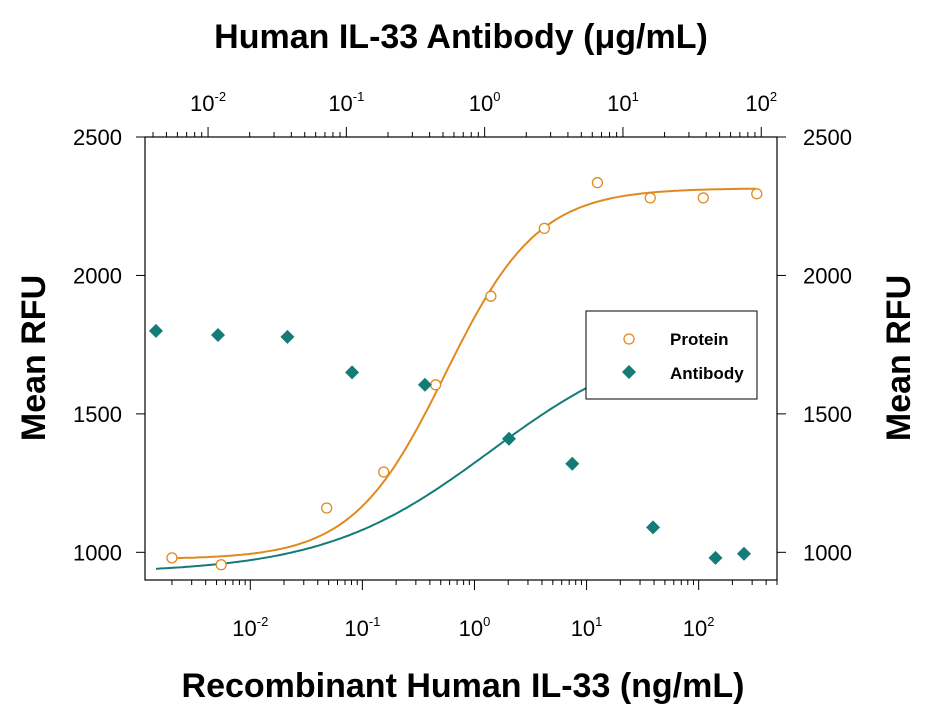  I want to click on right-axis-title: Mean RFU, so click(899, 358).